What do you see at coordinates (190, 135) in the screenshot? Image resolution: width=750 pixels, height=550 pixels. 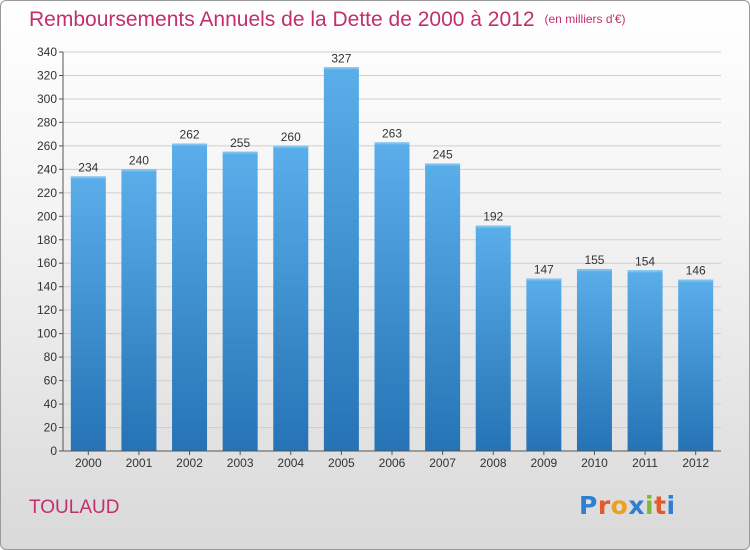 I see `value-label: 262` at bounding box center [190, 135].